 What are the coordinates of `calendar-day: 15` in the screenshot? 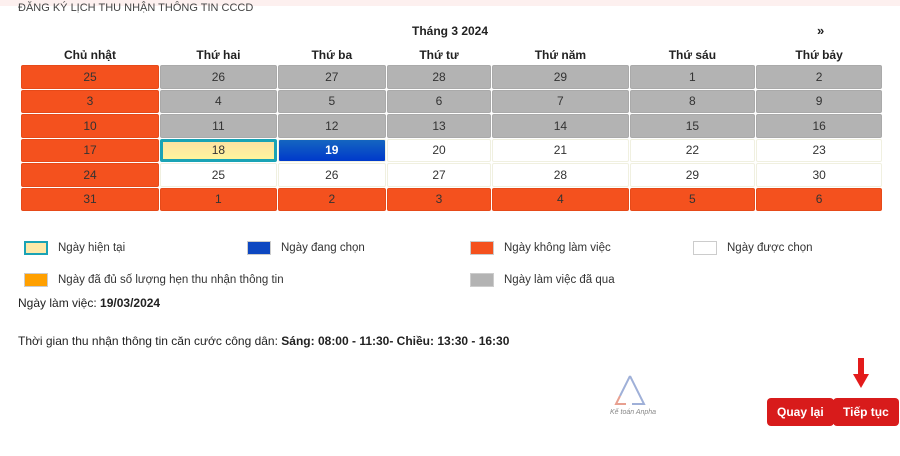 It's located at (692, 126).